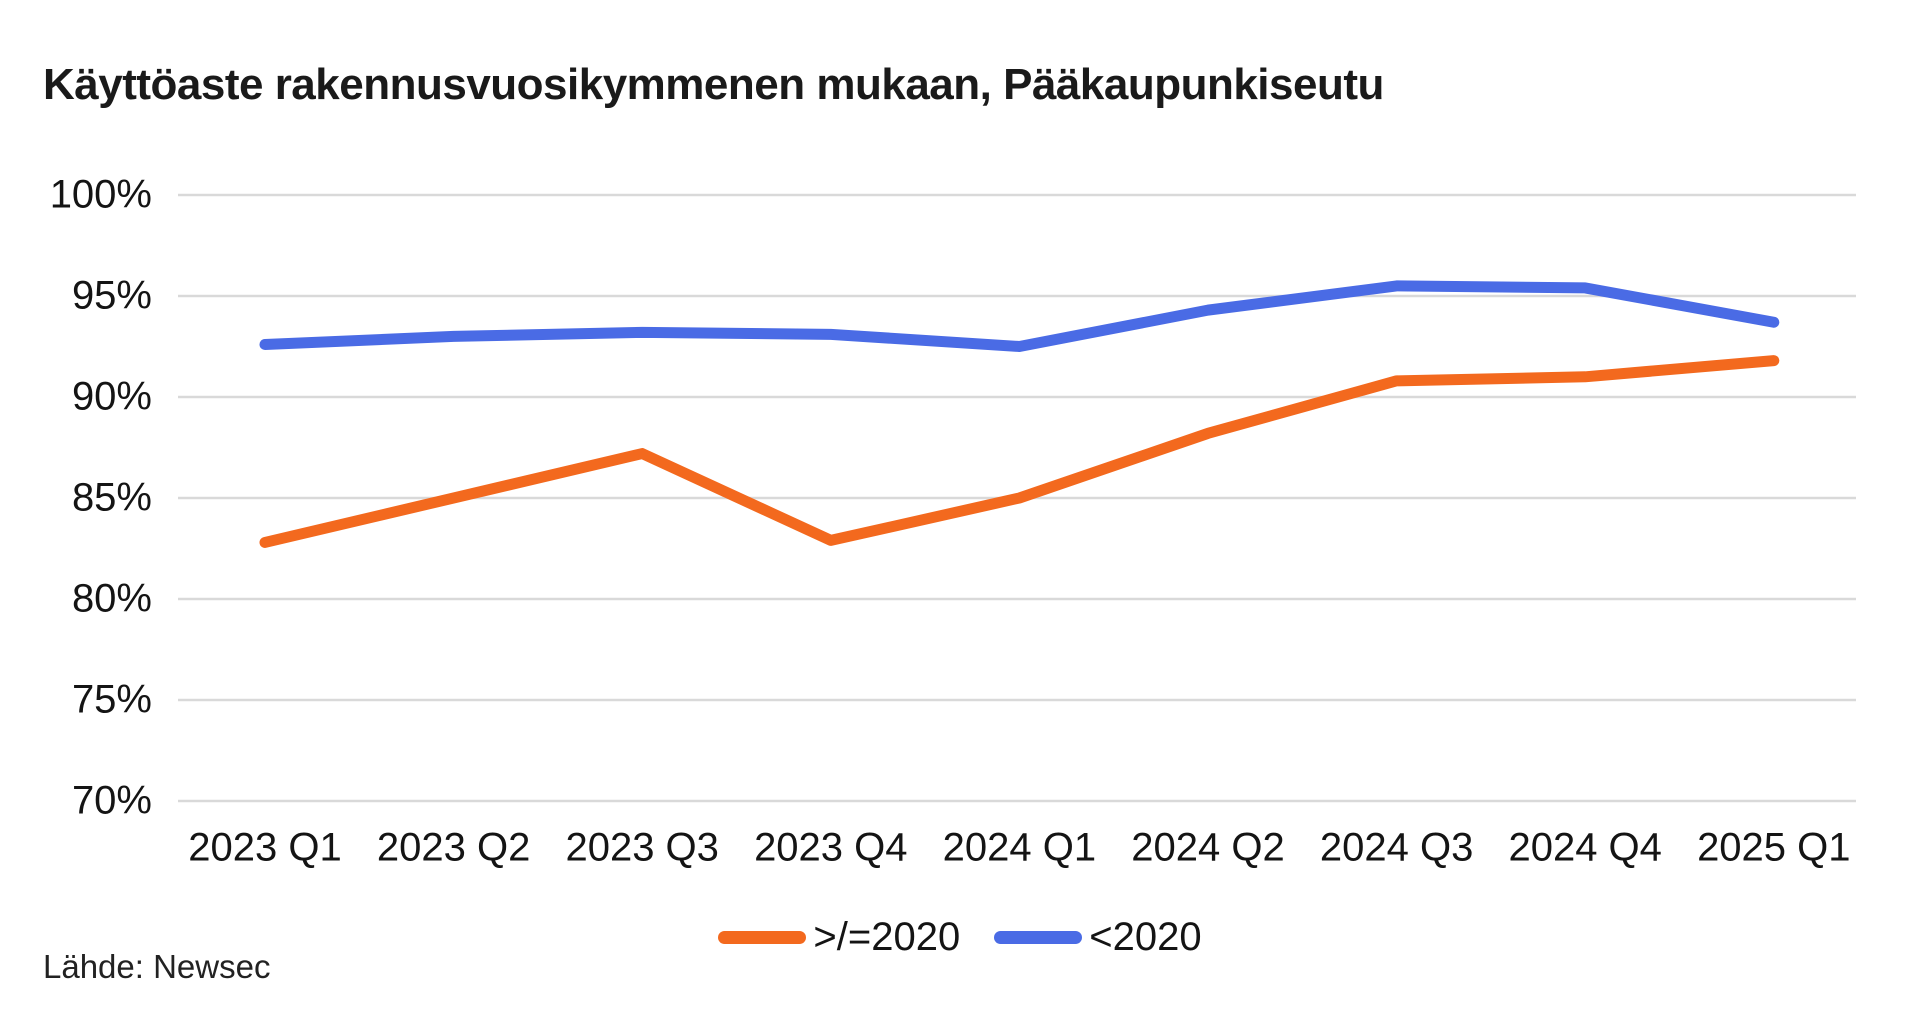 The width and height of the screenshot is (1920, 1010). I want to click on x-tick-label-2024-q1: 2024 Q1, so click(1019, 847).